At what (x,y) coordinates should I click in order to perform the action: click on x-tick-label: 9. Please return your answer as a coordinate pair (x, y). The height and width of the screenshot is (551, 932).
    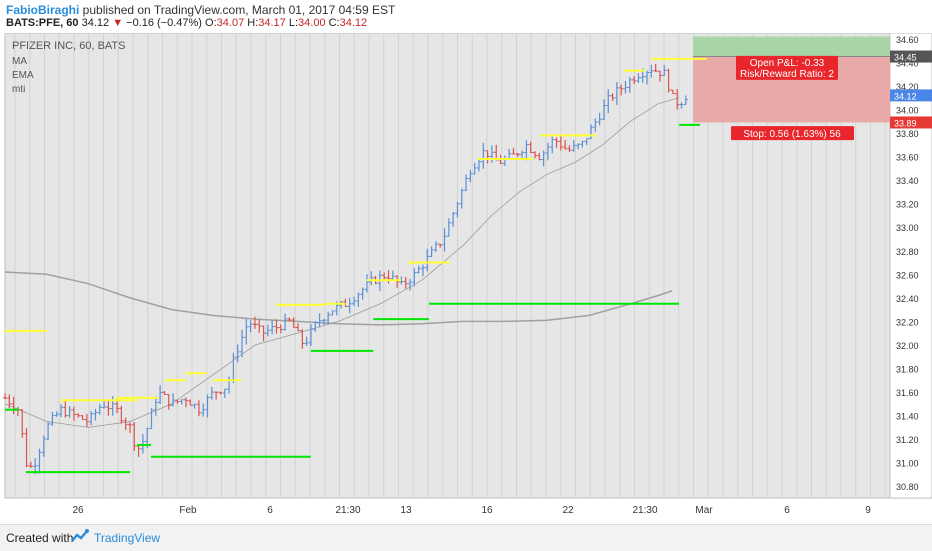
    Looking at the image, I should click on (868, 510).